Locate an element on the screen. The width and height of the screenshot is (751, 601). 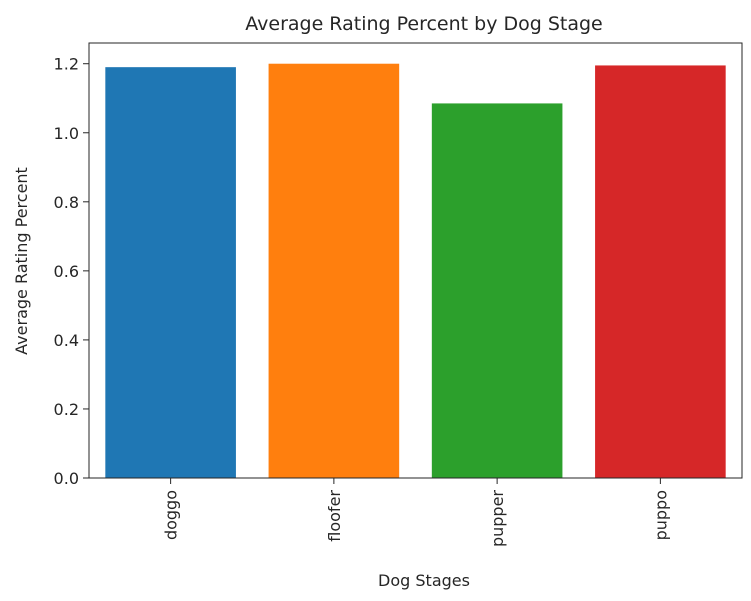
y-tick-label: 0.6 is located at coordinates (66, 271).